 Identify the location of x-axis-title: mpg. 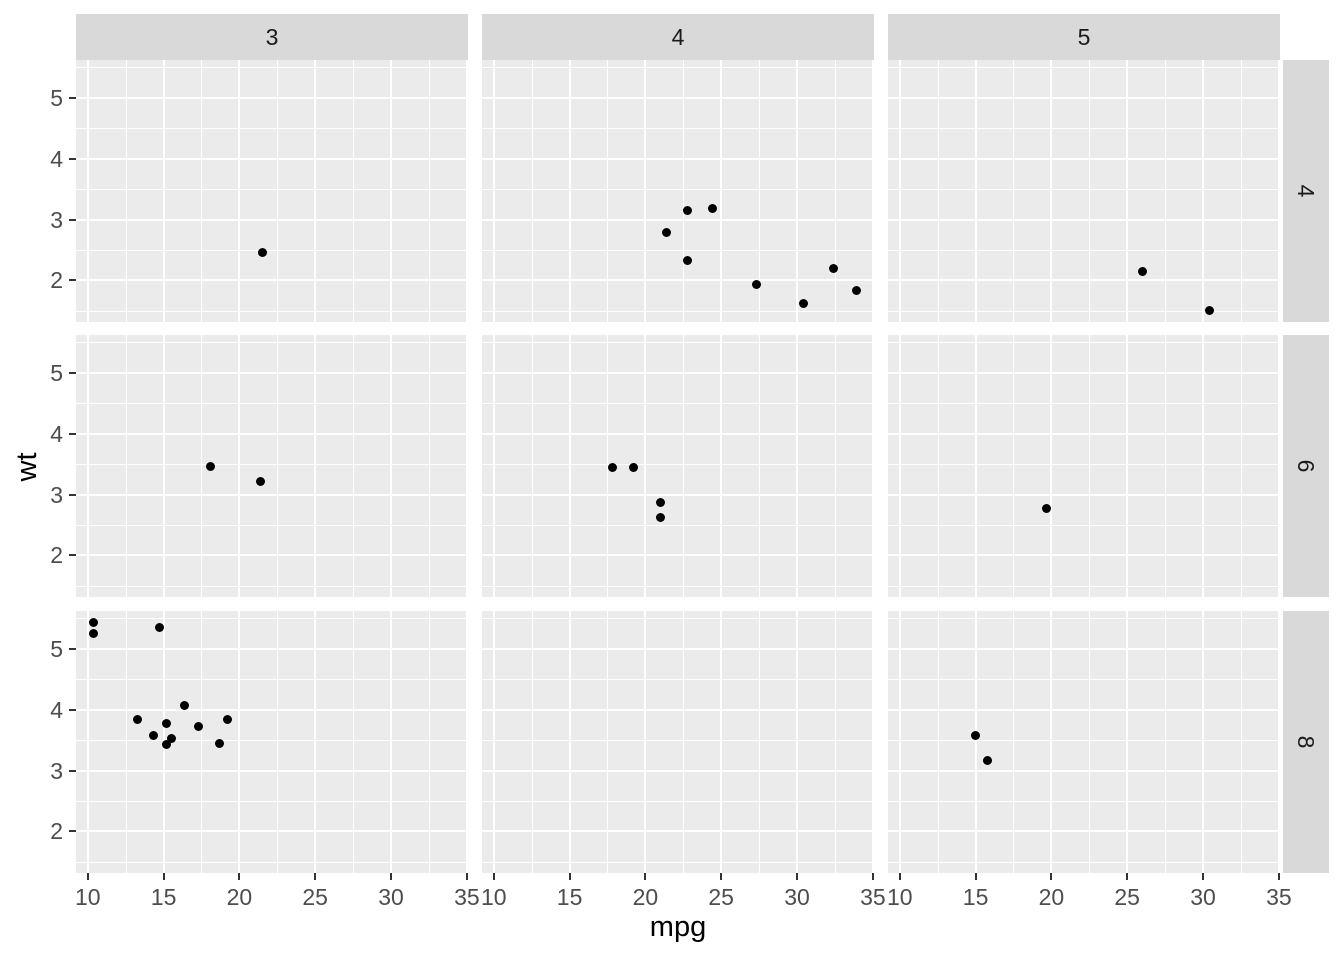
(678, 927).